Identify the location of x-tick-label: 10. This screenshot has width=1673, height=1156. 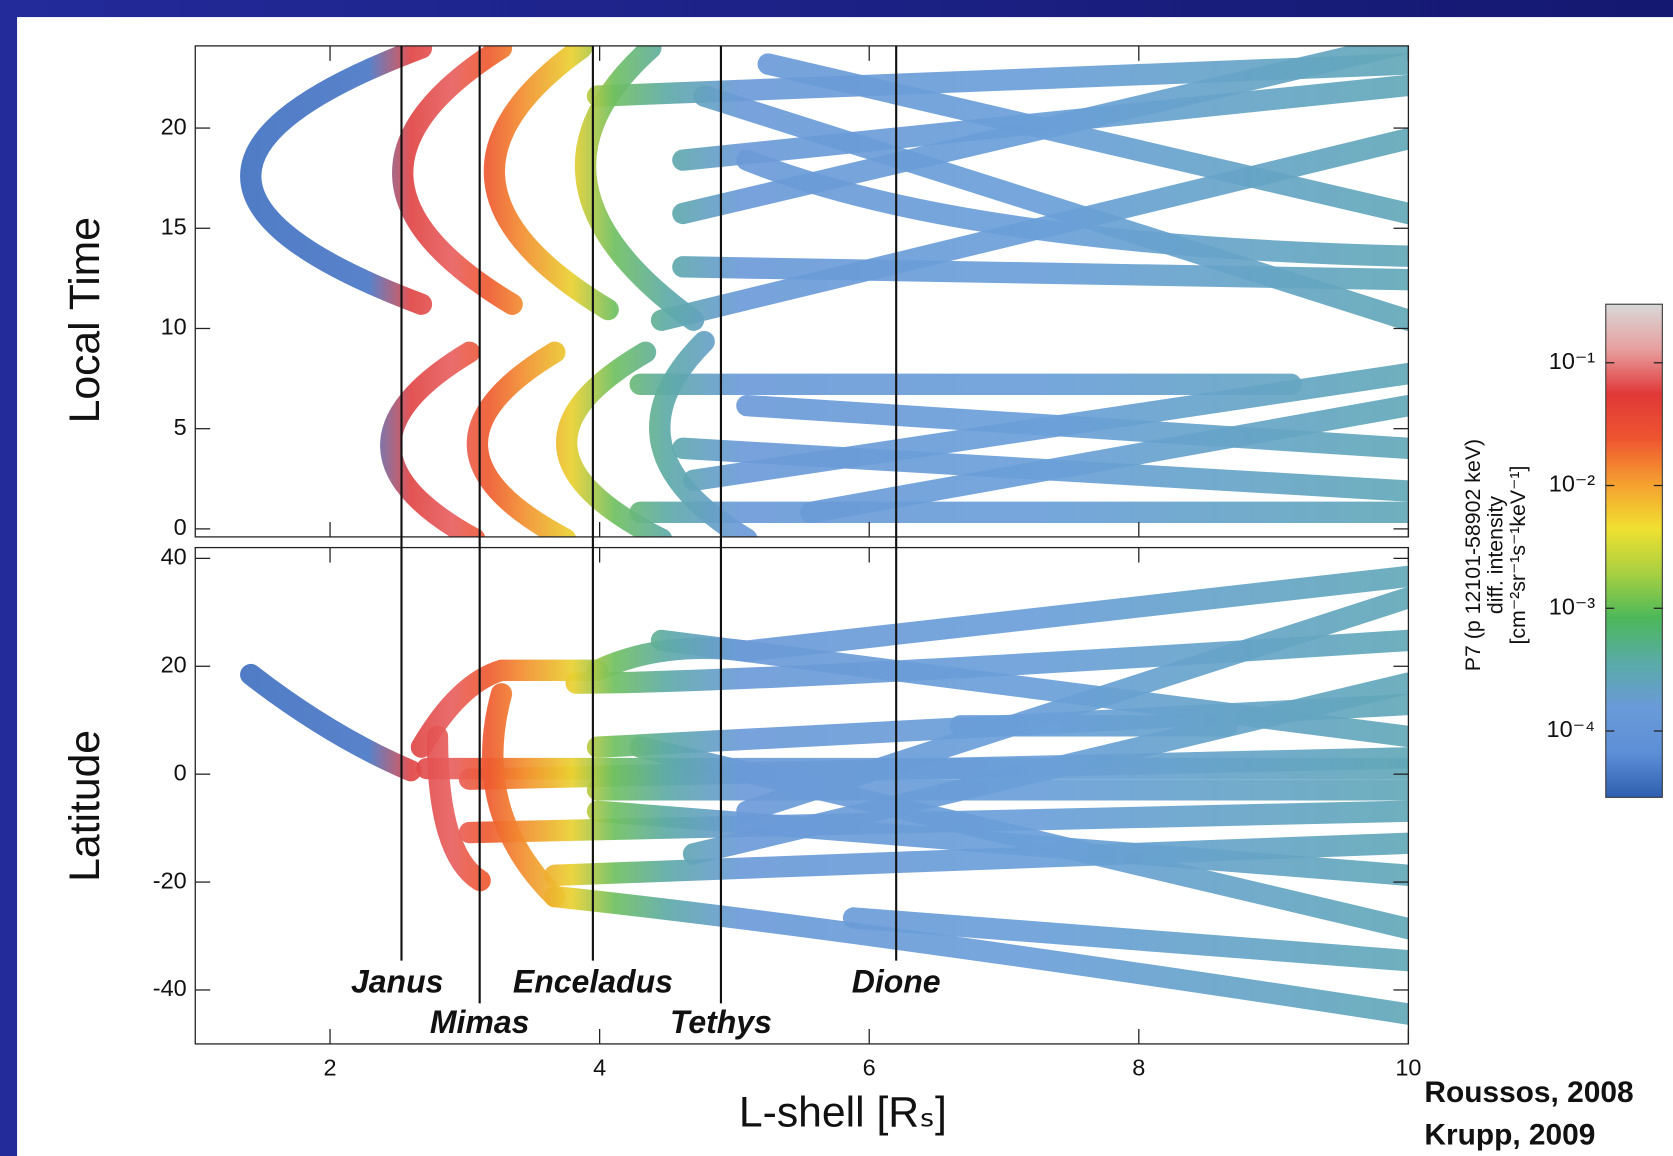
(1408, 1068).